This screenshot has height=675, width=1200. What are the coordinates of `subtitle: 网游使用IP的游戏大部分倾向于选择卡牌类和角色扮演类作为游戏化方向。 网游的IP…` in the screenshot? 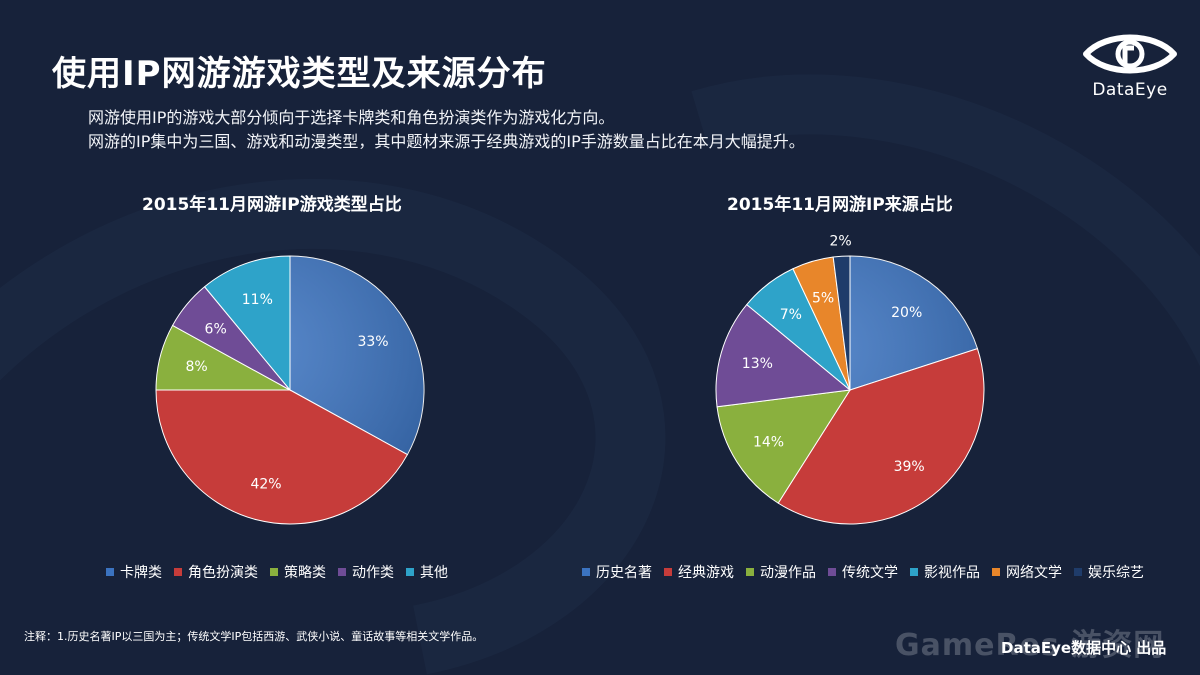 It's located at (446, 130).